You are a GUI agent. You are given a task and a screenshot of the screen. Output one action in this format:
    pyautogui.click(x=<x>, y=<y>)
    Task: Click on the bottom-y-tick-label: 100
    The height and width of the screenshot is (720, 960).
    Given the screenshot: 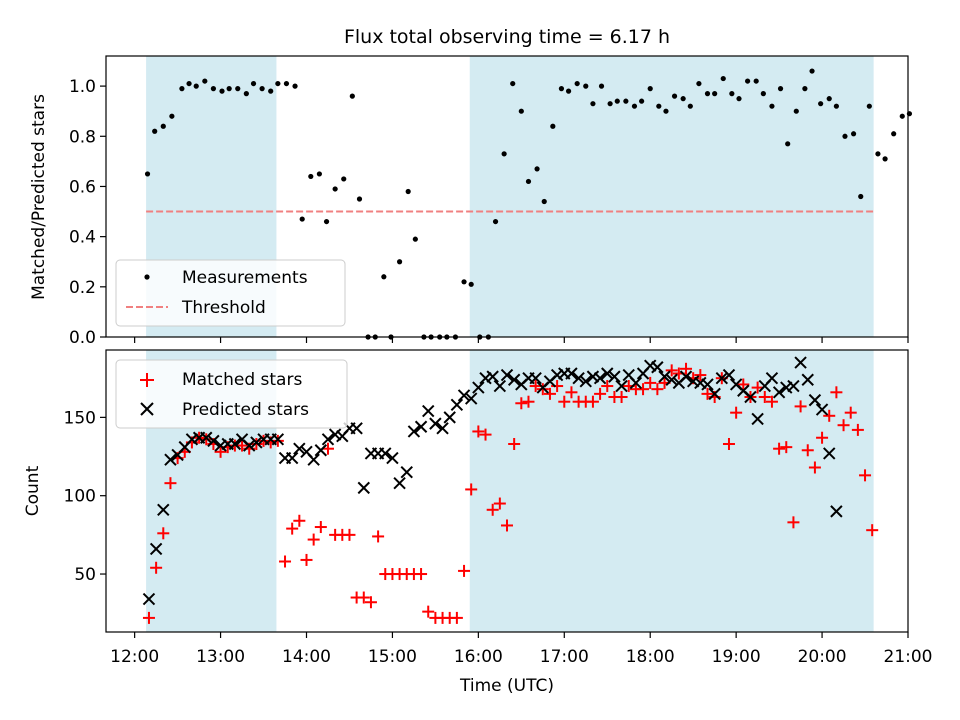 What is the action you would take?
    pyautogui.click(x=80, y=497)
    